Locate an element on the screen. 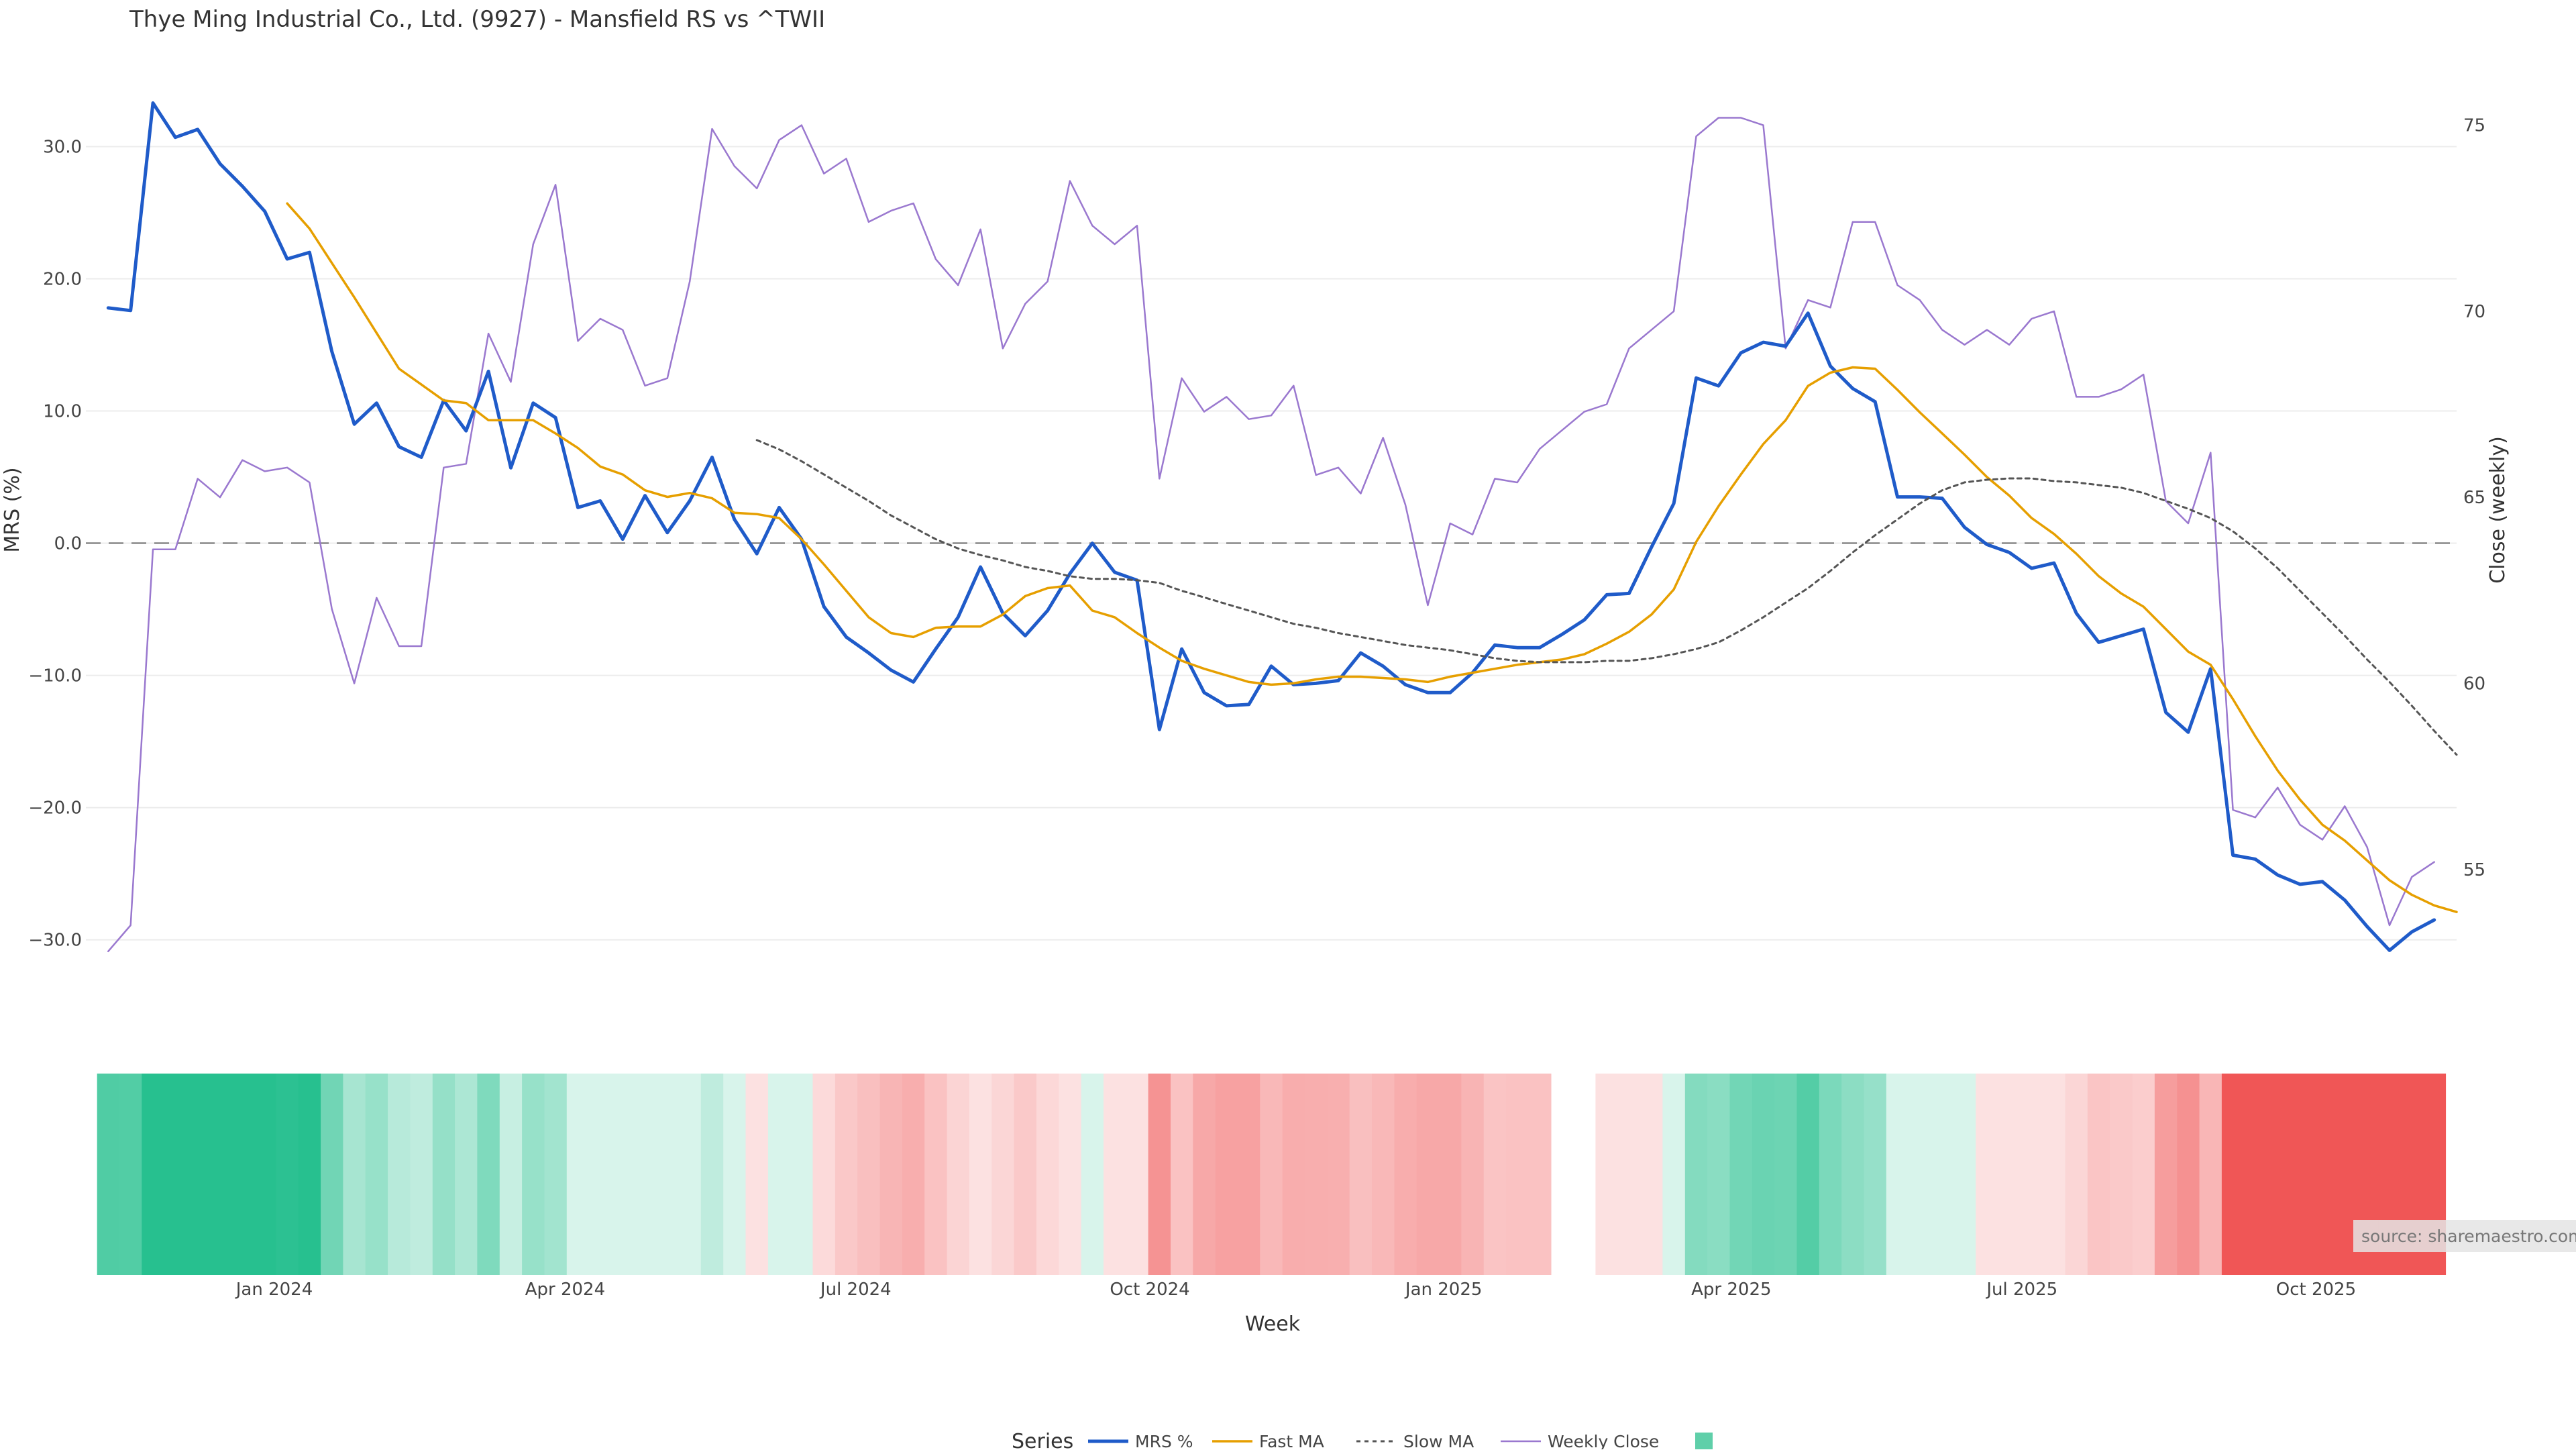 This screenshot has width=2576, height=1452. x-tick-label: Jul 2024 is located at coordinates (855, 1290).